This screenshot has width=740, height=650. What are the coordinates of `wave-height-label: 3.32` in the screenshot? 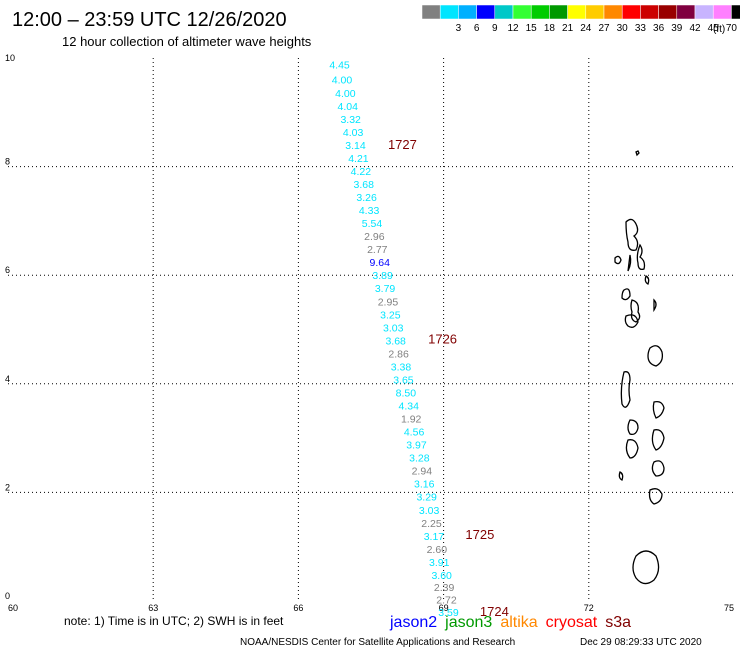 It's located at (350, 120).